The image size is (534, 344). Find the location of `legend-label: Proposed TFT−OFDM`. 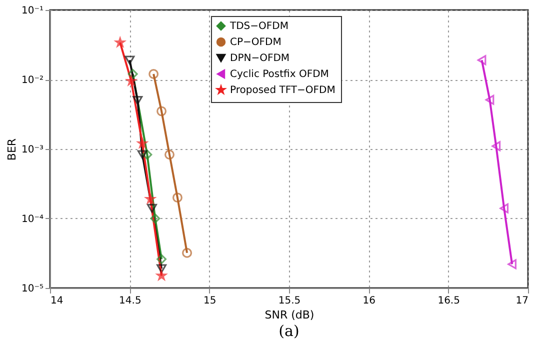

legend-label: Proposed TFT−OFDM is located at coordinates (283, 90).